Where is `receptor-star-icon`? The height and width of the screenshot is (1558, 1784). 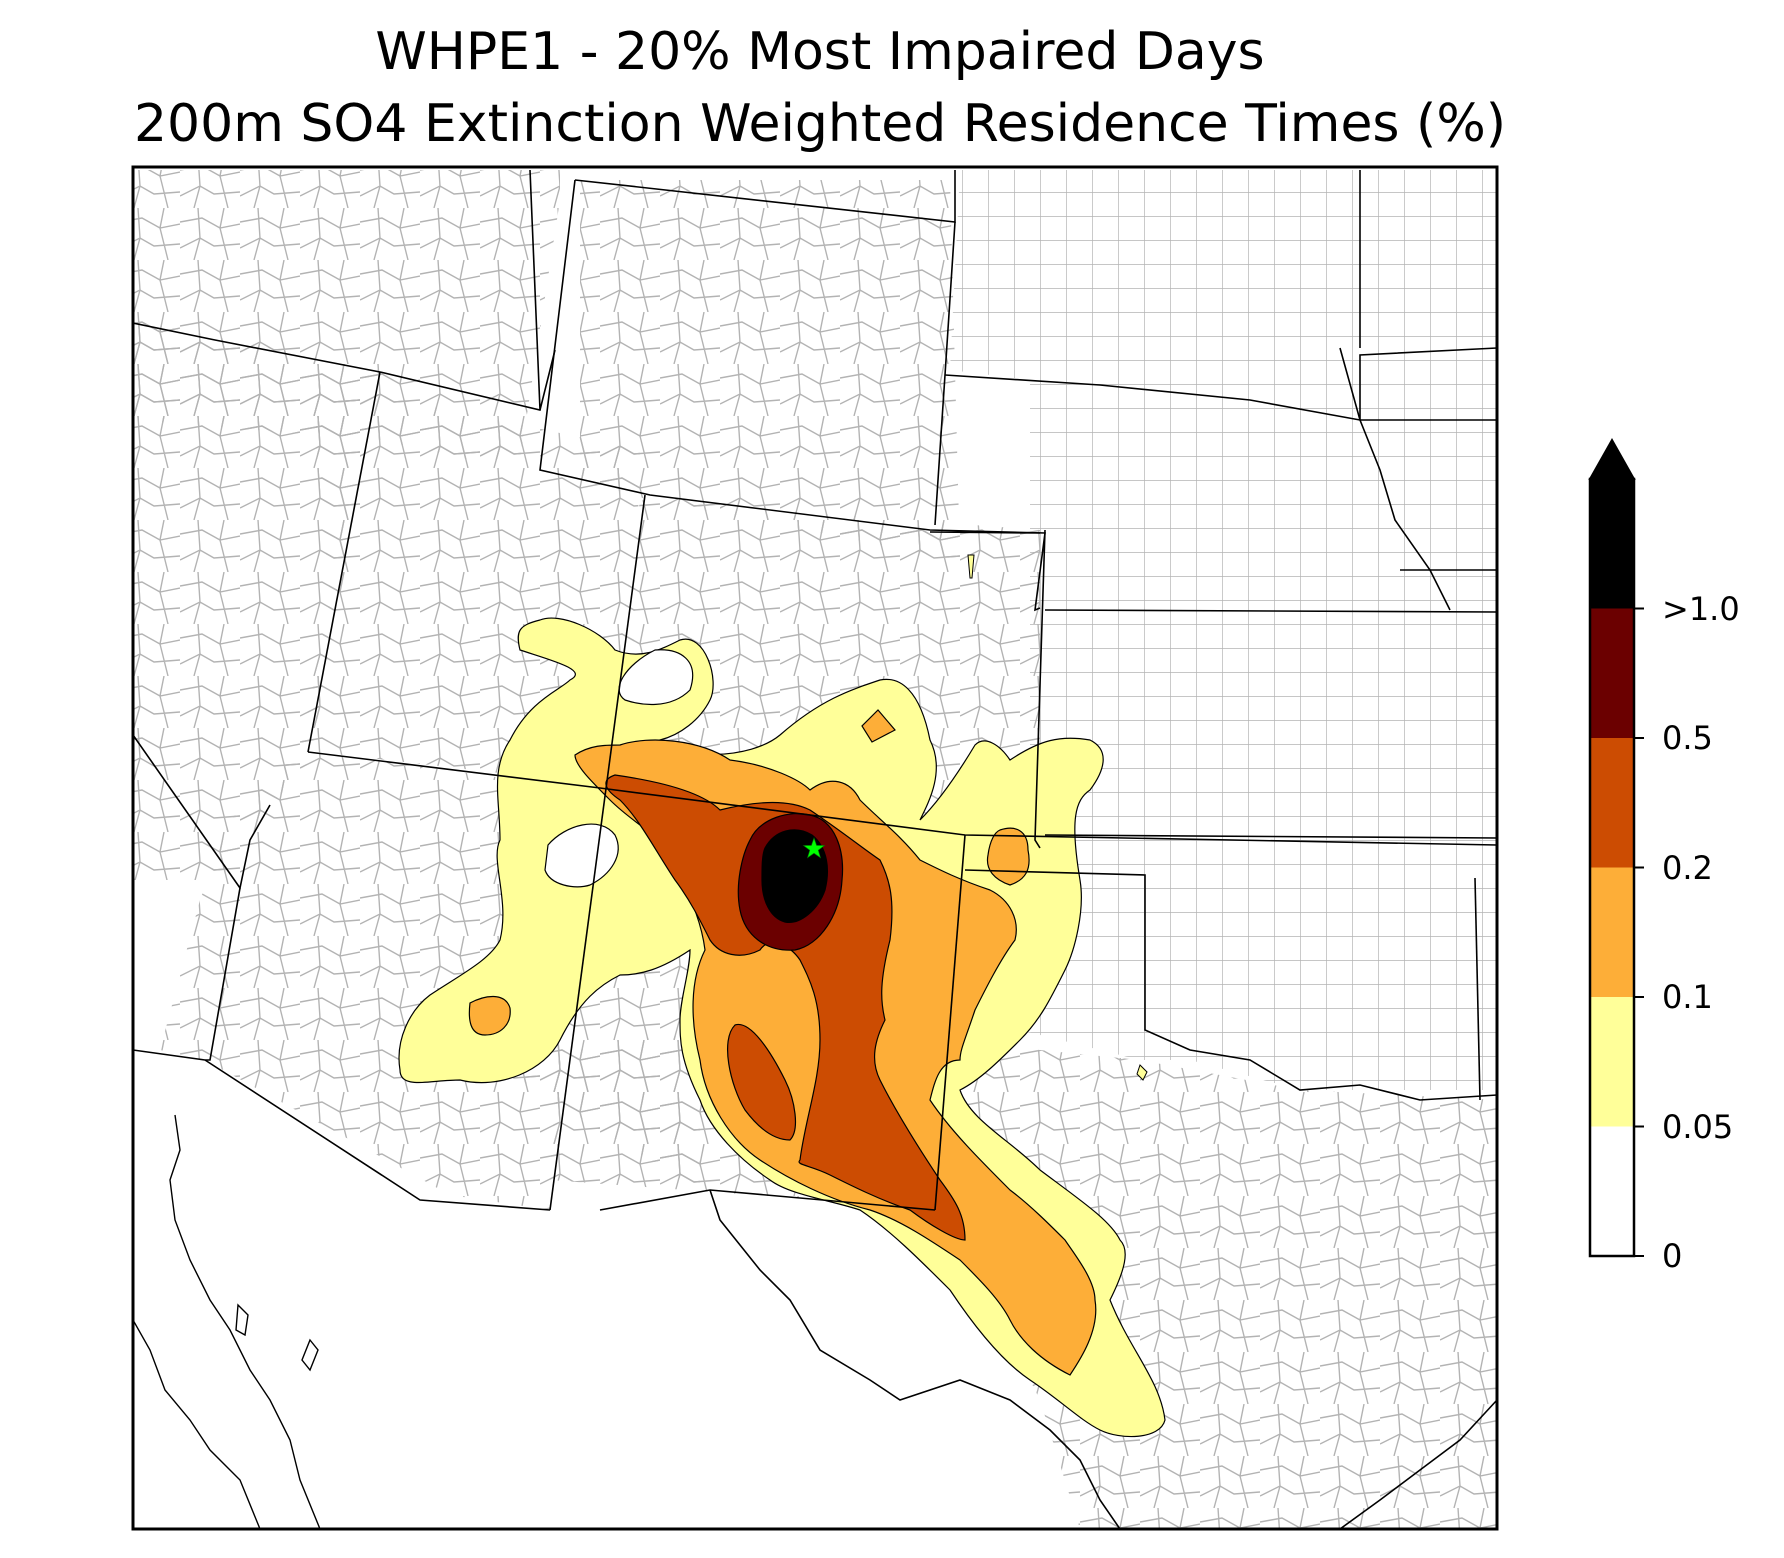
receptor-star-icon is located at coordinates (814, 848).